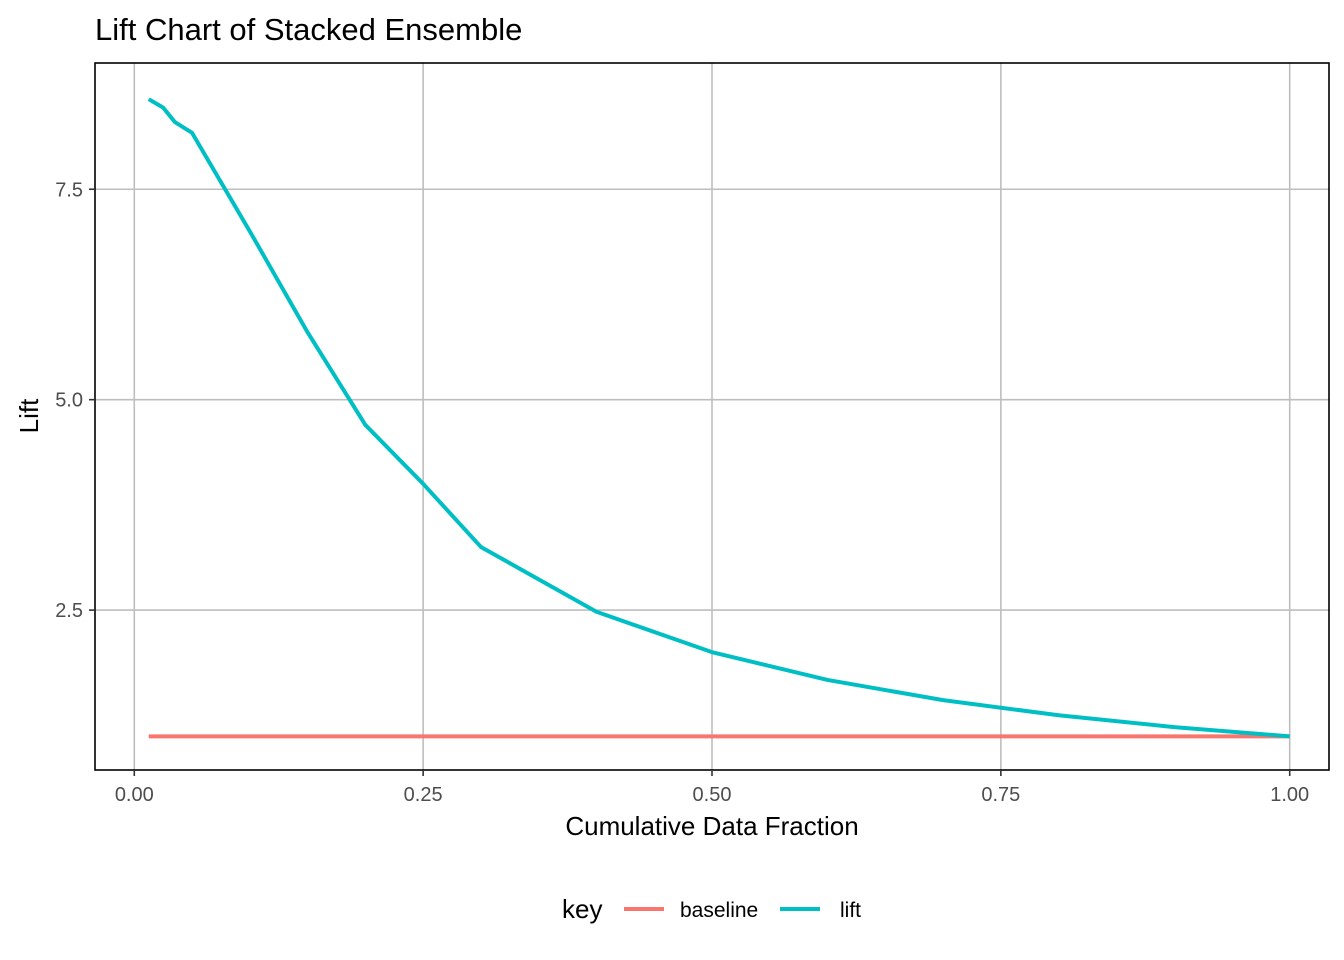 The image size is (1344, 960). I want to click on x-axis-ticks: 0.00 0.25 0.50 0.75 1.00, so click(712, 788).